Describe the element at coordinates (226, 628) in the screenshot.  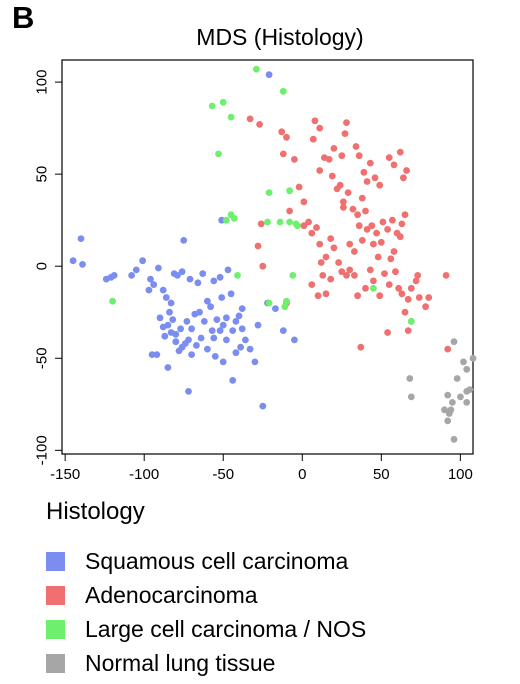
I see `legend-label-large-cell: Large cell carcinoma / NOS` at that location.